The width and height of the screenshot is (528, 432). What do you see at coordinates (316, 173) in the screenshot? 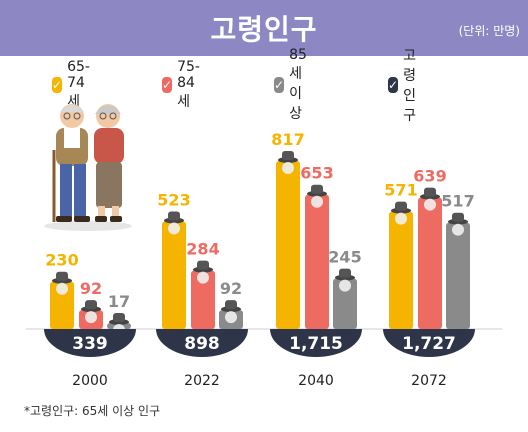
I see `data-label: 653` at bounding box center [316, 173].